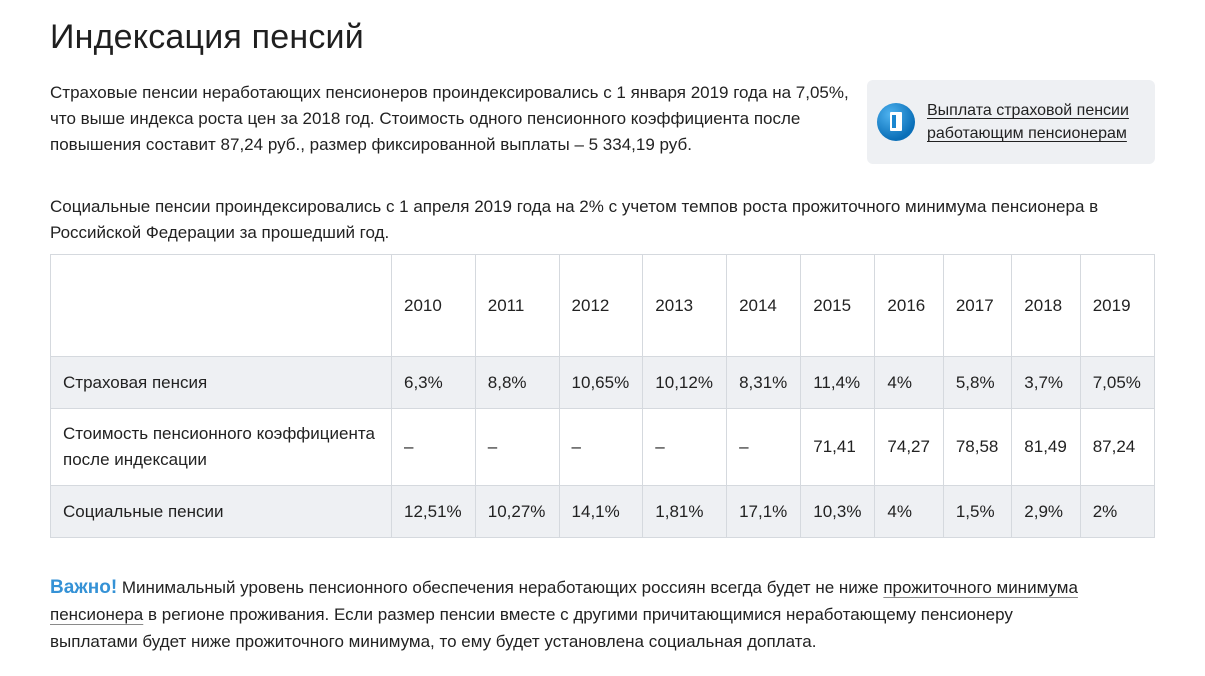 The width and height of the screenshot is (1205, 676). What do you see at coordinates (685, 382) in the screenshot?
I see `table-cell: 10,12%` at bounding box center [685, 382].